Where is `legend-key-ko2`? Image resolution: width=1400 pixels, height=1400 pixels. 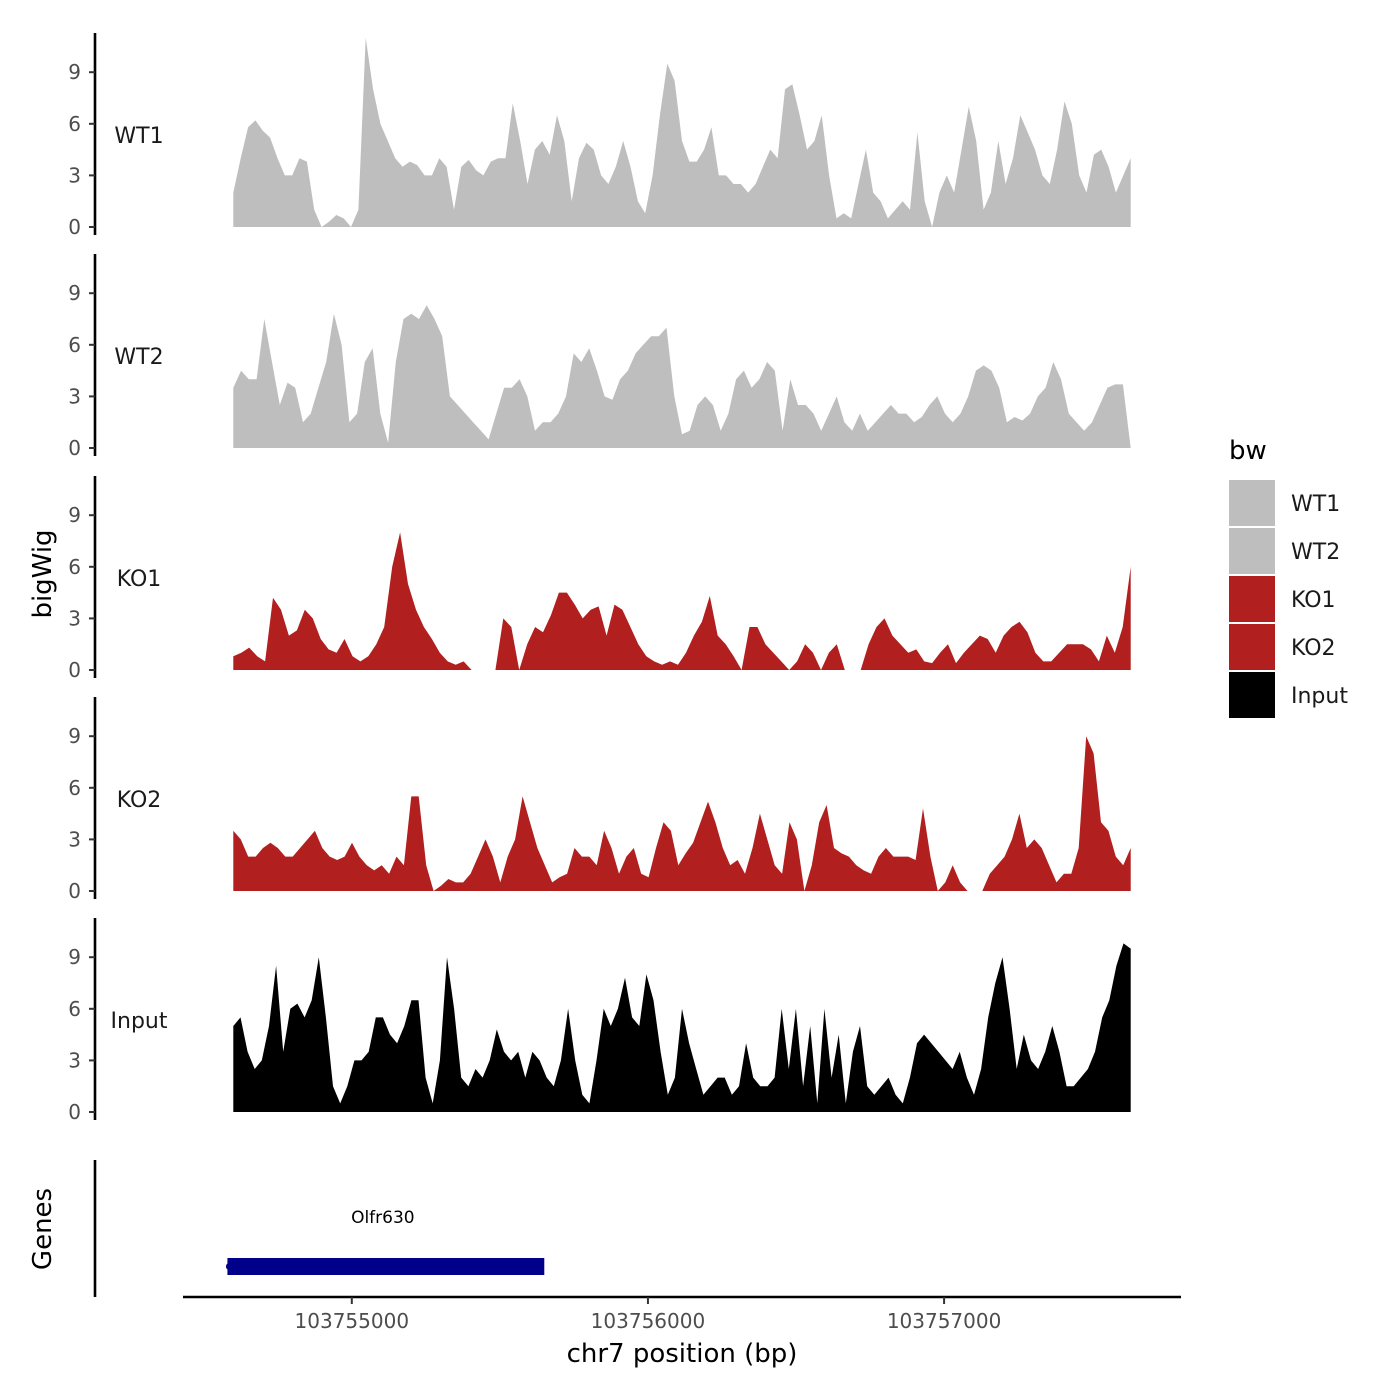 legend-key-ko2 is located at coordinates (1252, 647).